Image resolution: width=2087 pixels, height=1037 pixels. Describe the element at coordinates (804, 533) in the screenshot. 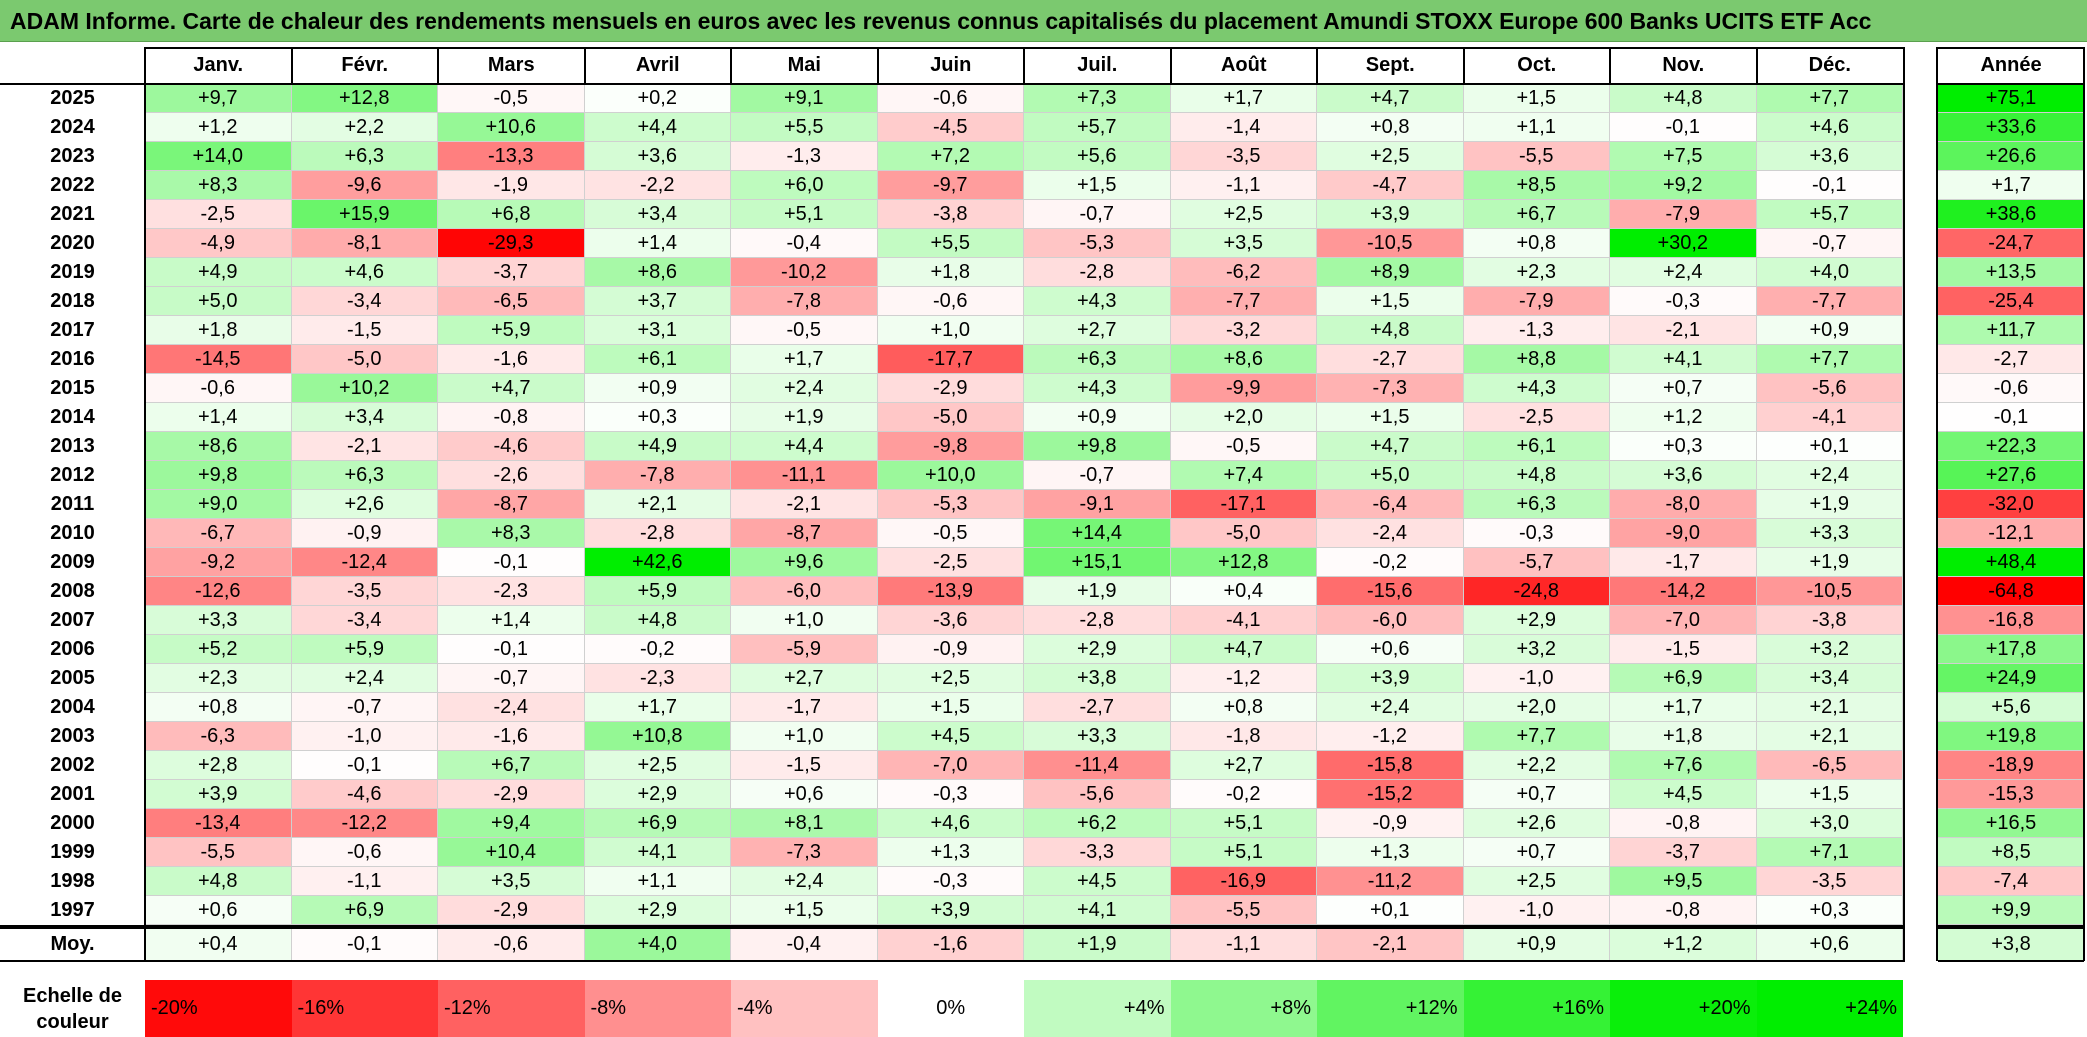

I see `heatmap-cell: -8,7` at that location.